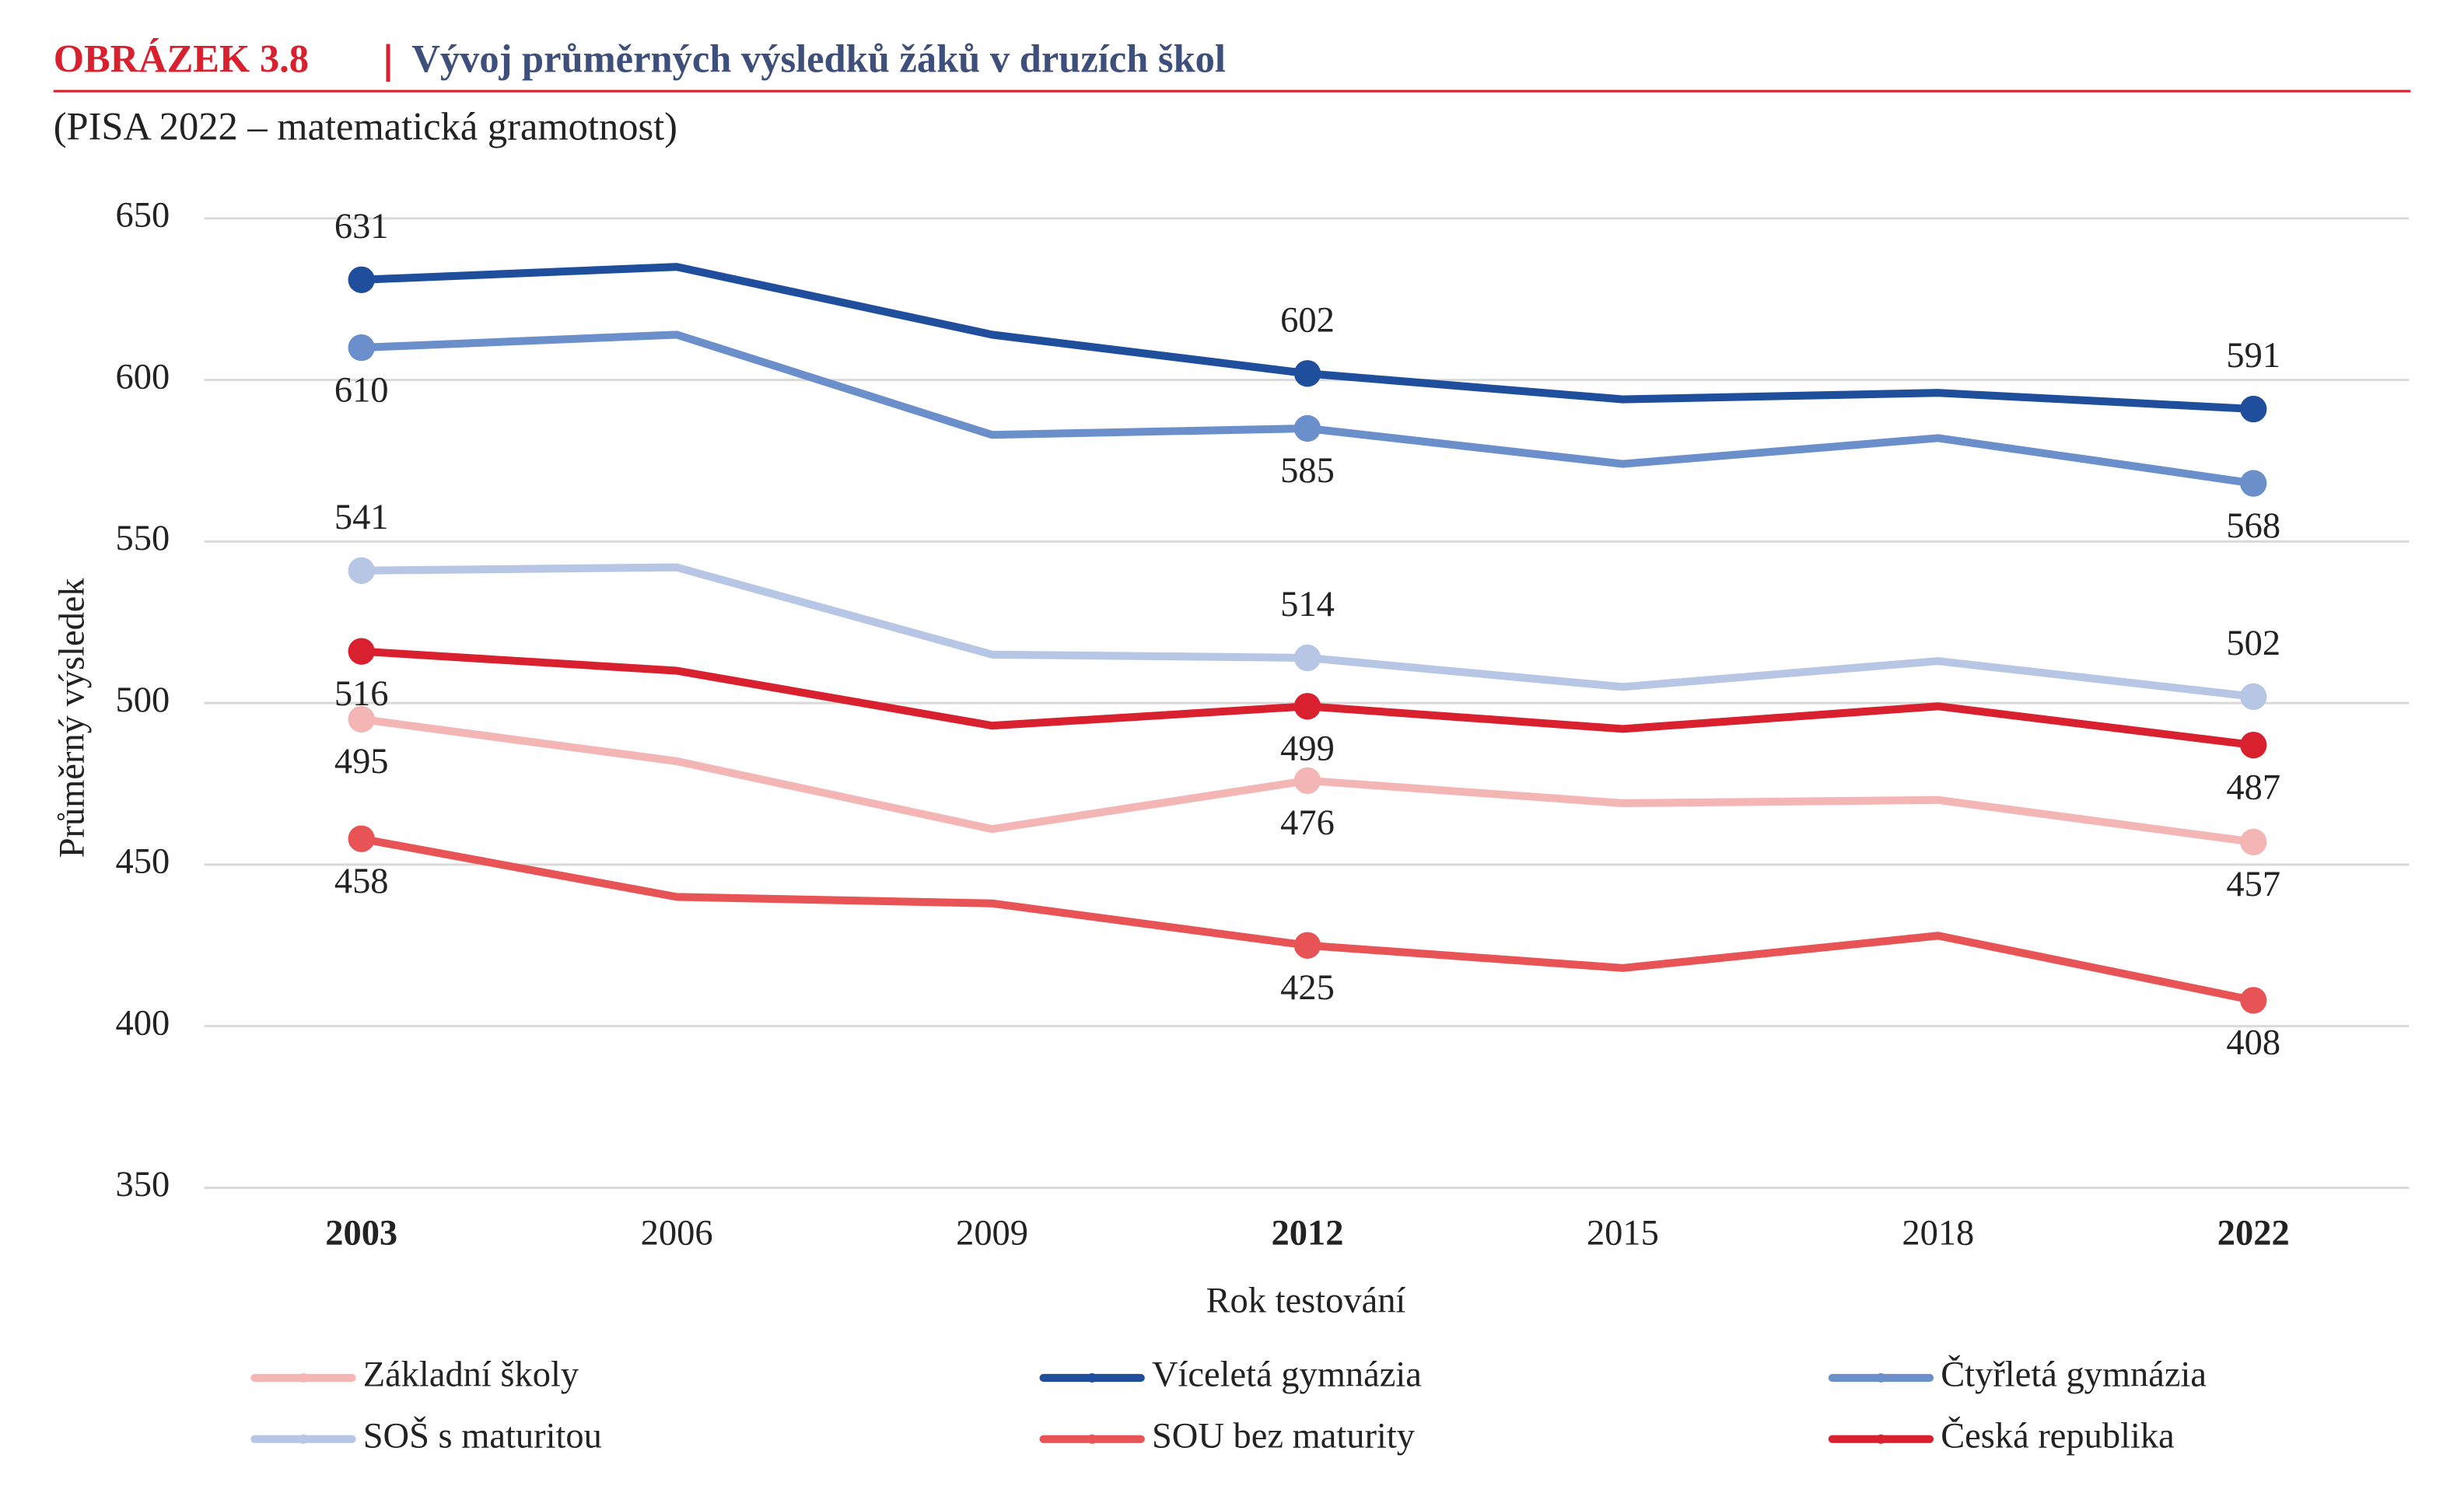 The height and width of the screenshot is (1493, 2464). I want to click on y-axis-label: Průměrný výsledek, so click(73, 718).